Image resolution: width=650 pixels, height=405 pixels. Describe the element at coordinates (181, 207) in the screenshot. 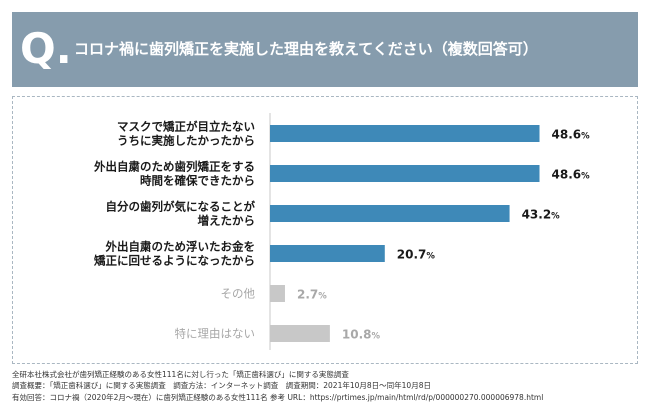

I see `category-label: 自分の歯列が気になることが` at that location.